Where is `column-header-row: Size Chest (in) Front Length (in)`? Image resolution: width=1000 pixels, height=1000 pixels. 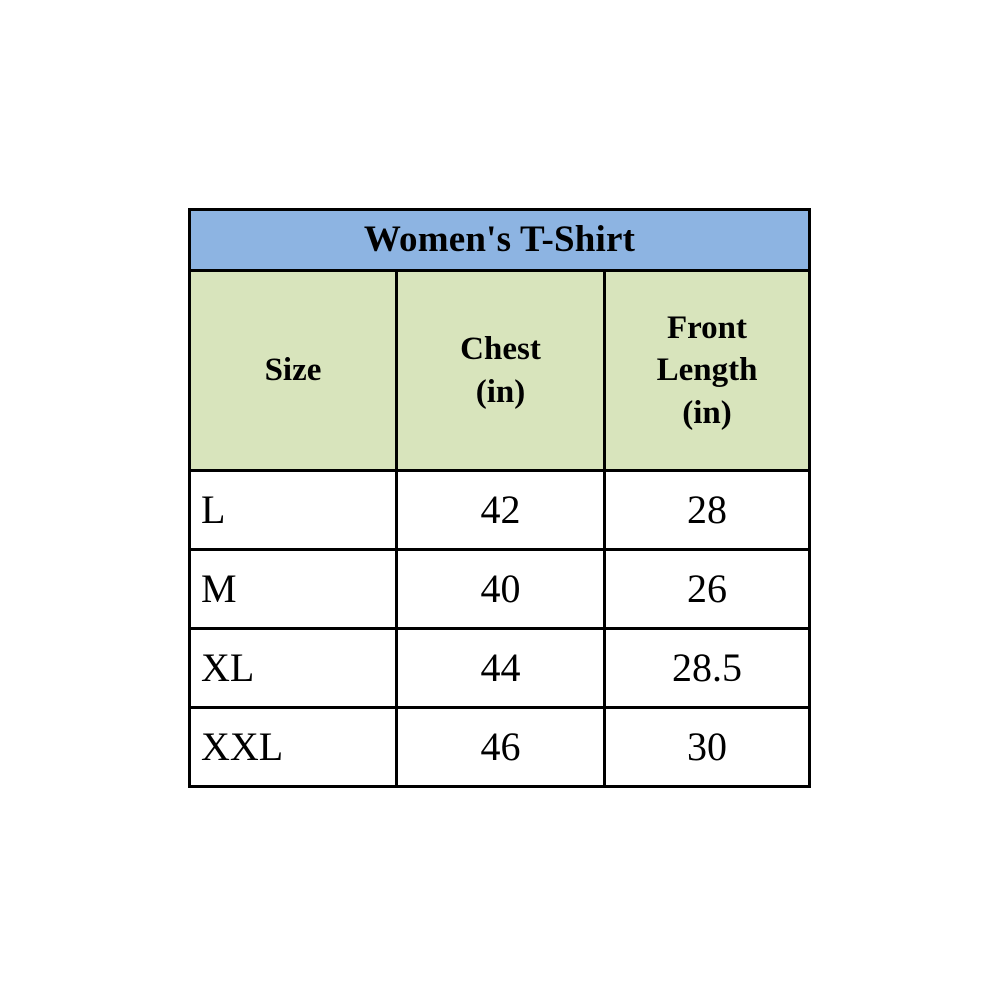
column-header-row: Size Chest (in) Front Length (in) is located at coordinates (500, 370).